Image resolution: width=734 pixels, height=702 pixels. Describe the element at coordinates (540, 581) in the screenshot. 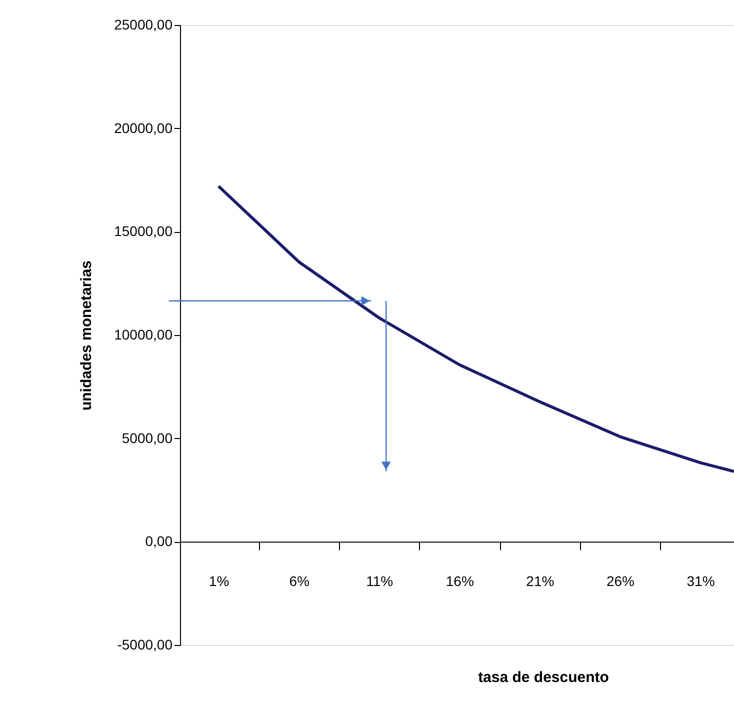

I see `x-tick-label: 21%` at that location.